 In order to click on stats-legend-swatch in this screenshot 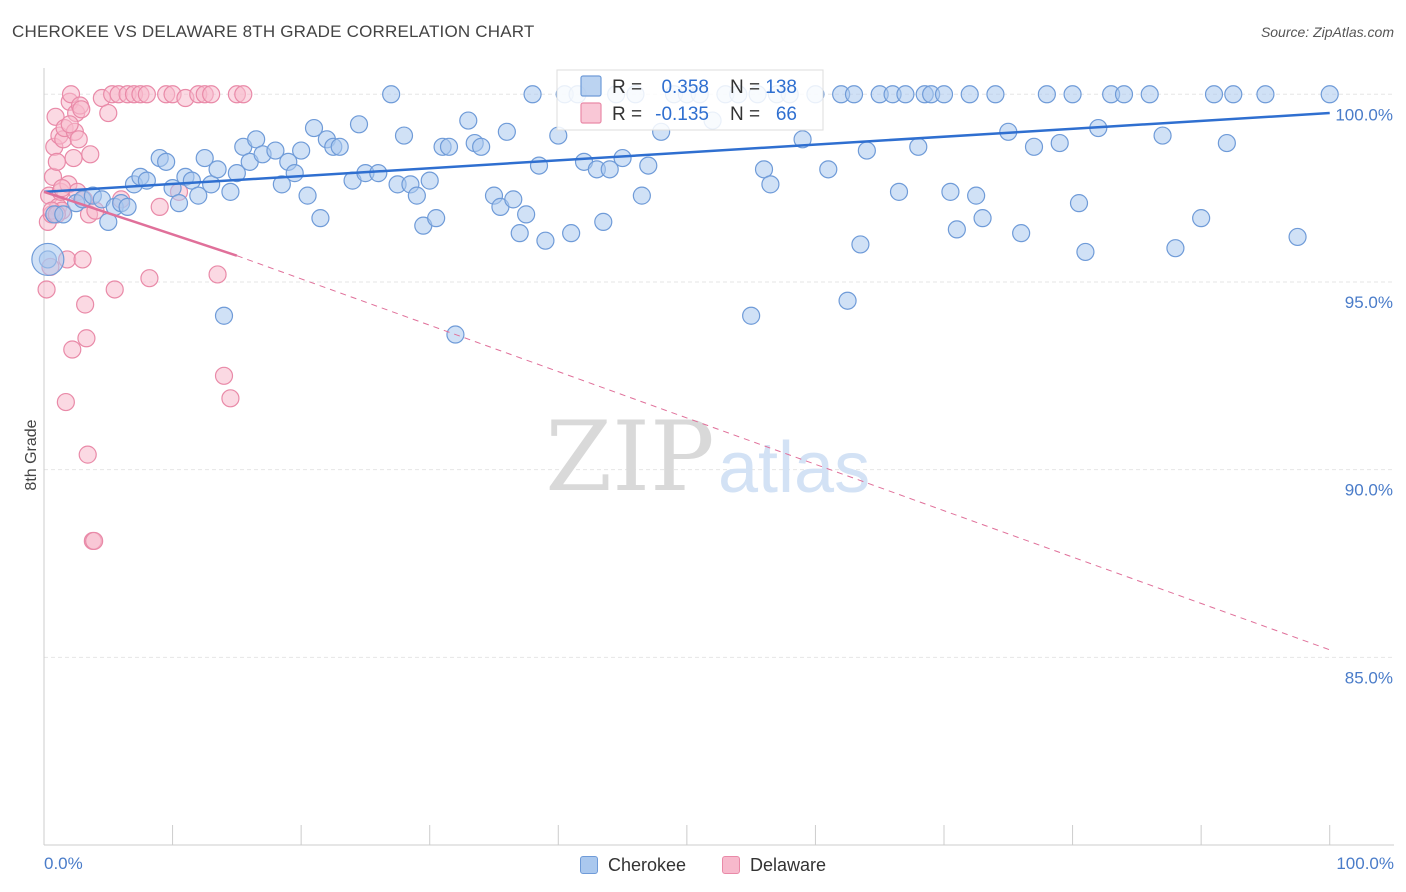, I will do `click(591, 86)`.